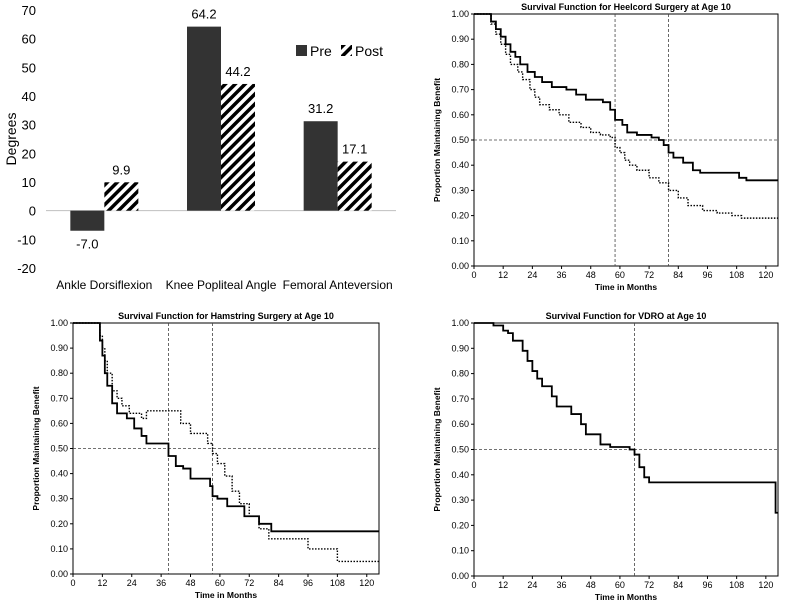  Describe the element at coordinates (460, 374) in the screenshot. I see `vdro-y-tick-label: 0.80` at that location.